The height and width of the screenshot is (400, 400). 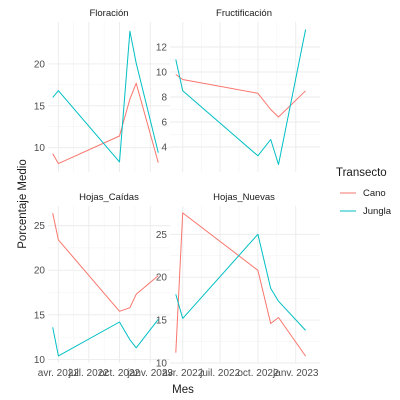 I want to click on y-tick-label: 4, so click(x=164, y=148).